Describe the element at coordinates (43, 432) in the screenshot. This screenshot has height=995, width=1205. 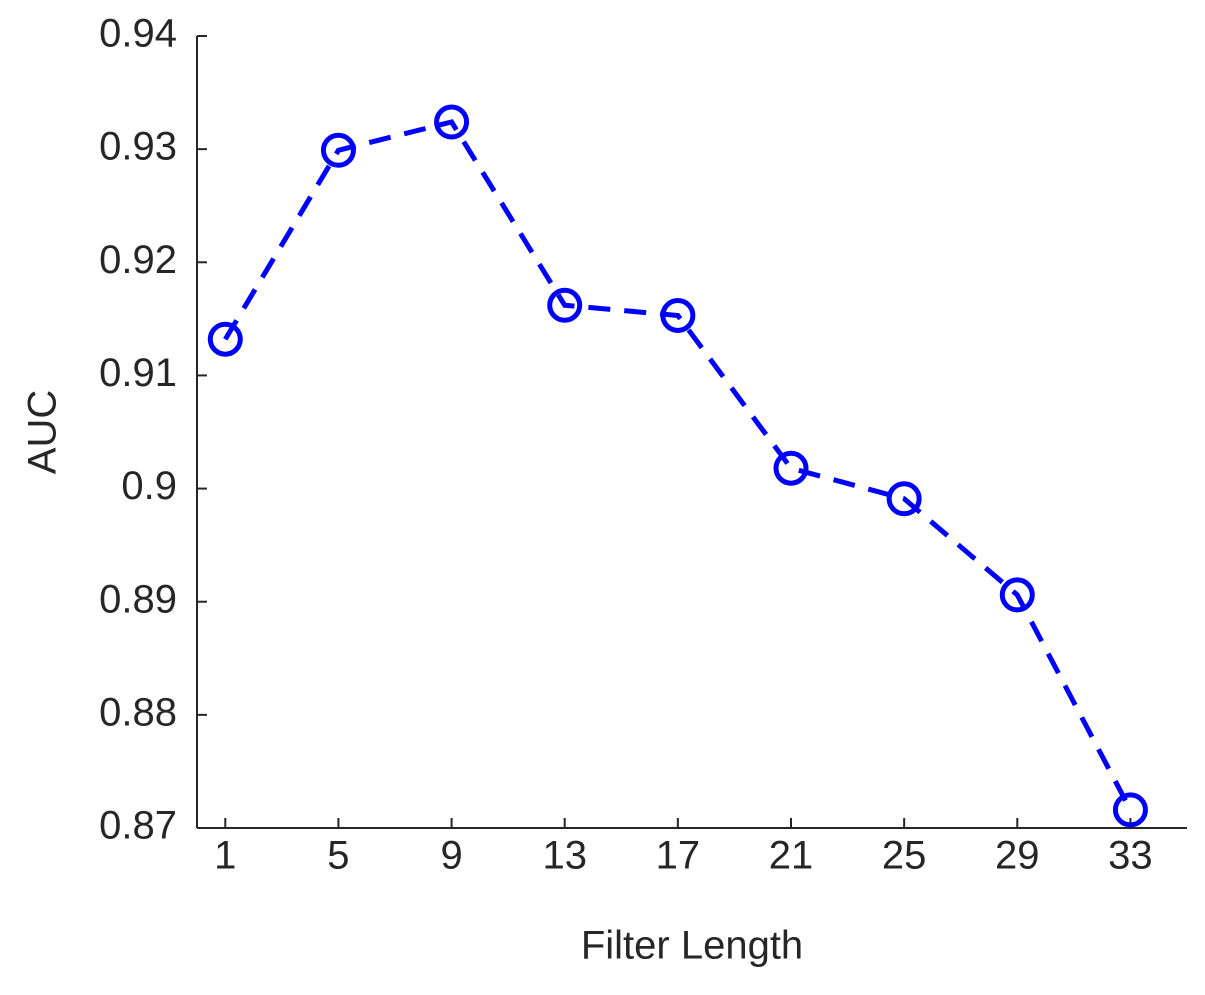
I see `y-axis-label: AUC` at that location.